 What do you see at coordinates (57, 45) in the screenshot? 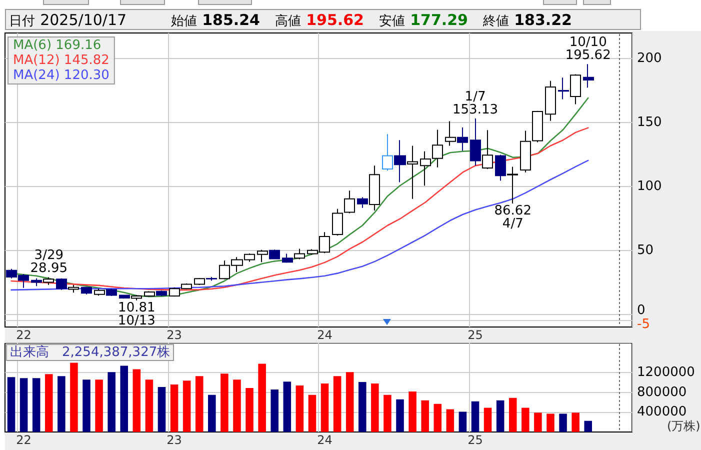
I see `text: MA(6) 169.16` at bounding box center [57, 45].